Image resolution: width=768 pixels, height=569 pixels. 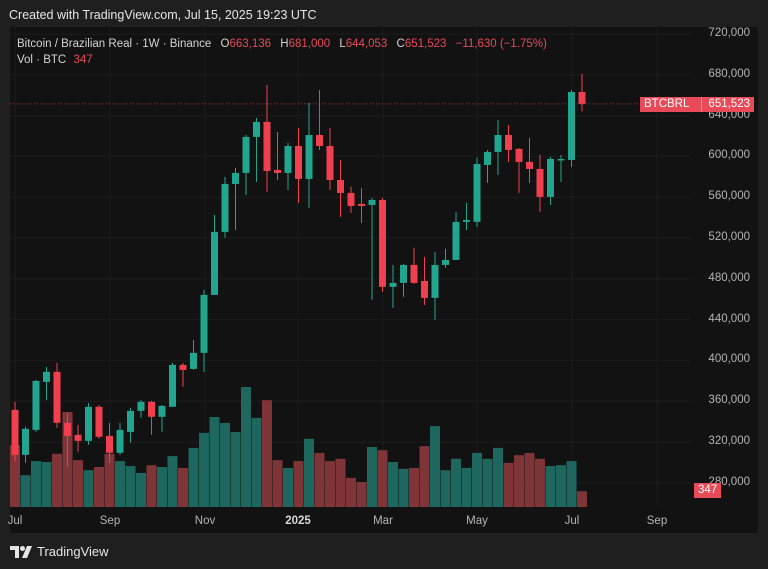 What do you see at coordinates (729, 73) in the screenshot?
I see `price-tick-label: 680,000` at bounding box center [729, 73].